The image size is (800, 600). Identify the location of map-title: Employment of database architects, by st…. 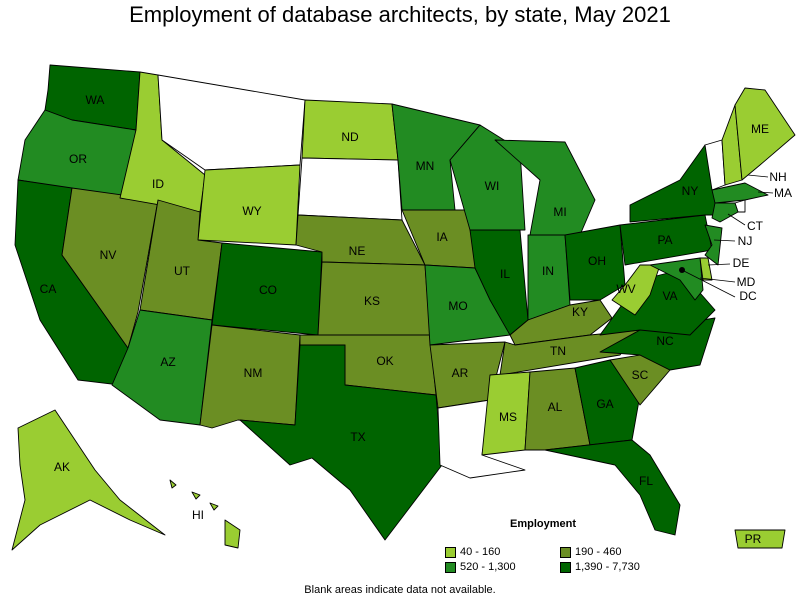
(400, 14).